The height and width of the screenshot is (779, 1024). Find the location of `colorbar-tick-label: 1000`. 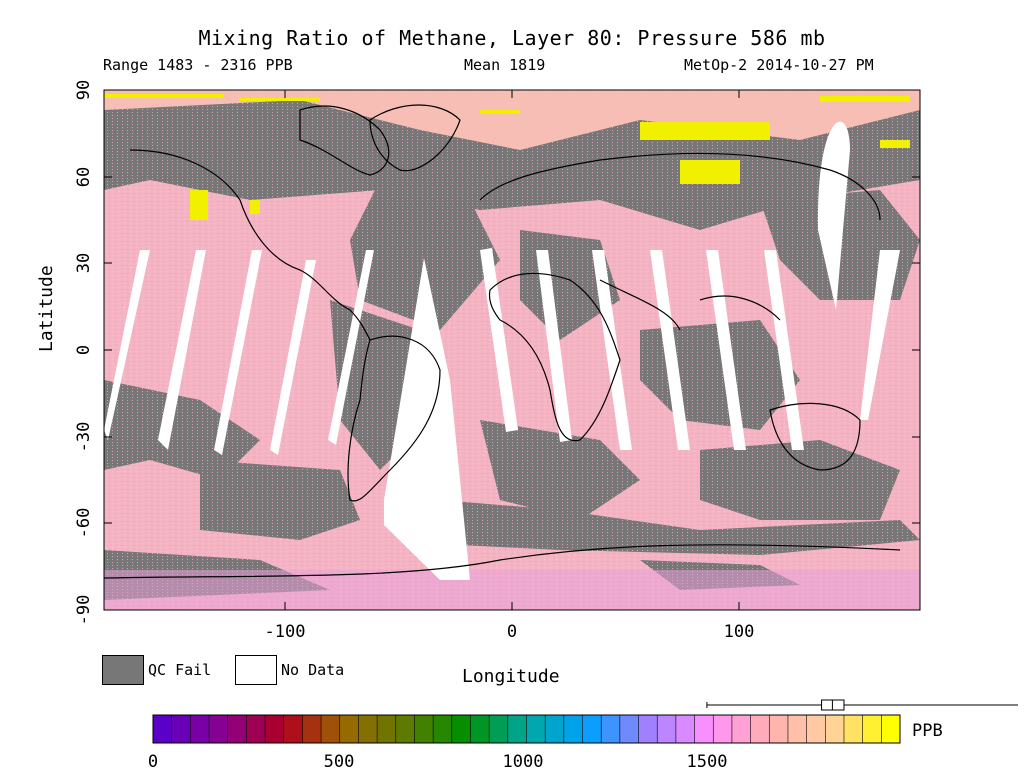

colorbar-tick-label: 1000 is located at coordinates (523, 762).